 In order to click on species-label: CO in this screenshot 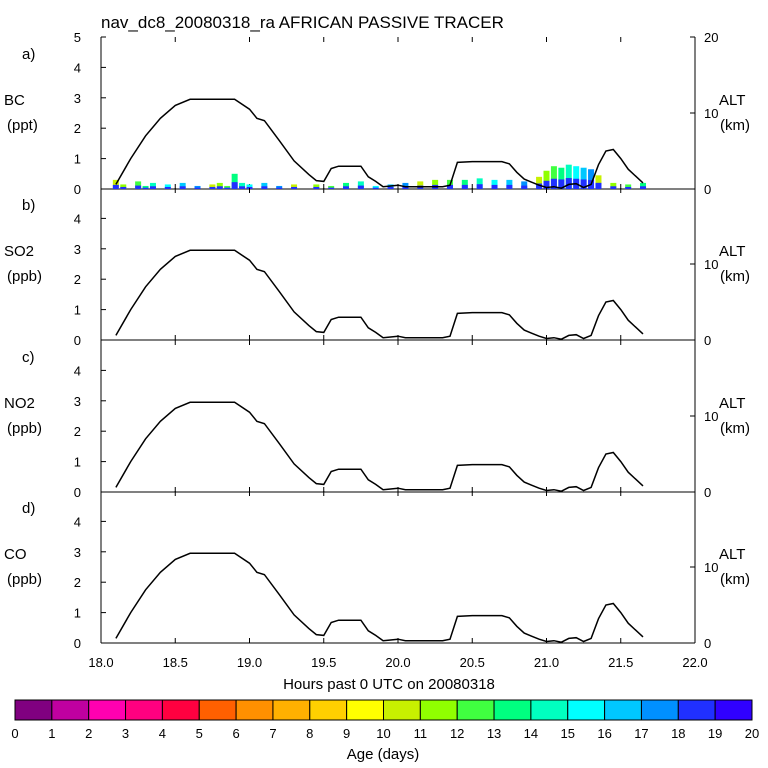, I will do `click(15, 554)`.